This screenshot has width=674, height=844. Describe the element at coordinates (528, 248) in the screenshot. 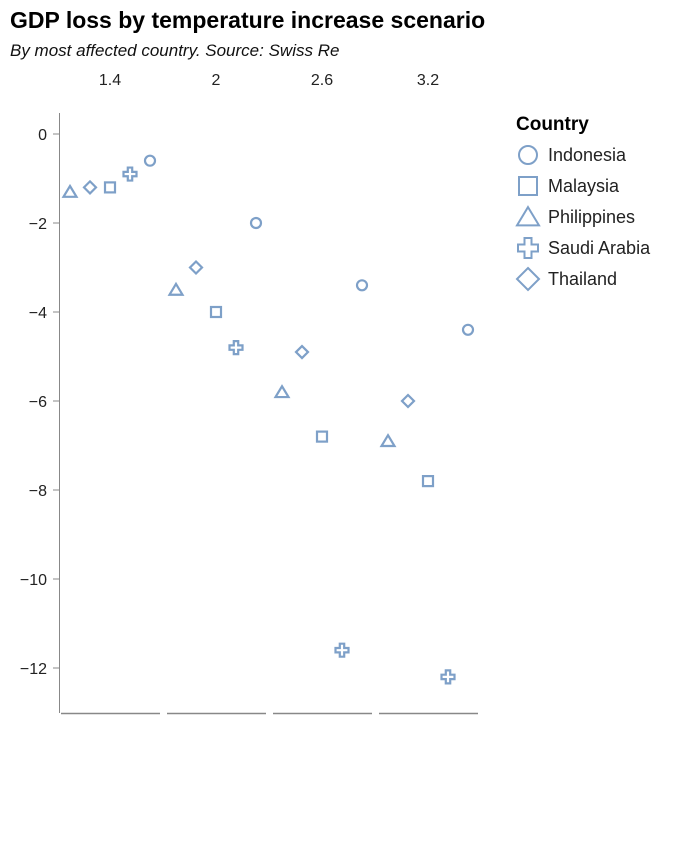

I see `legend-symbol-saudi-arabia` at that location.